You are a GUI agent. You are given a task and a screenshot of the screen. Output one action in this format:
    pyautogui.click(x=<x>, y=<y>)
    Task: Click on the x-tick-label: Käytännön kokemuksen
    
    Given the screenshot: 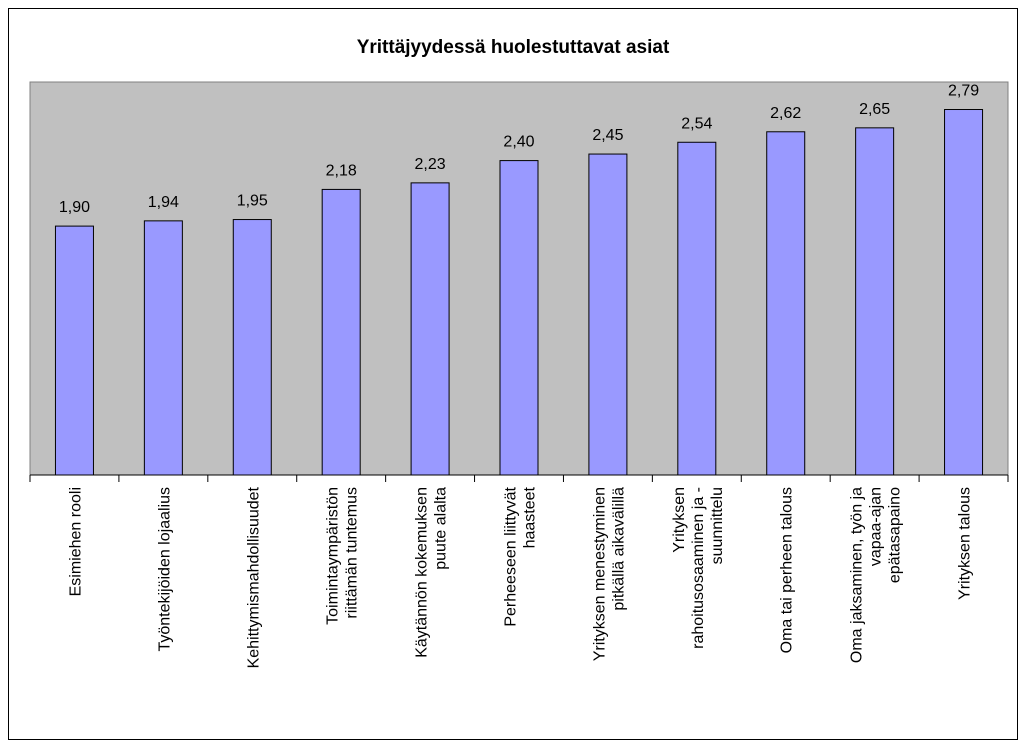 What is the action you would take?
    pyautogui.click(x=422, y=572)
    